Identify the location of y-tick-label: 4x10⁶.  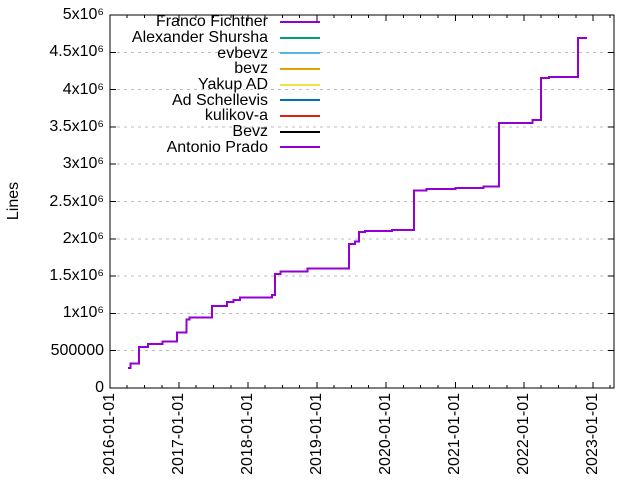
(83, 89).